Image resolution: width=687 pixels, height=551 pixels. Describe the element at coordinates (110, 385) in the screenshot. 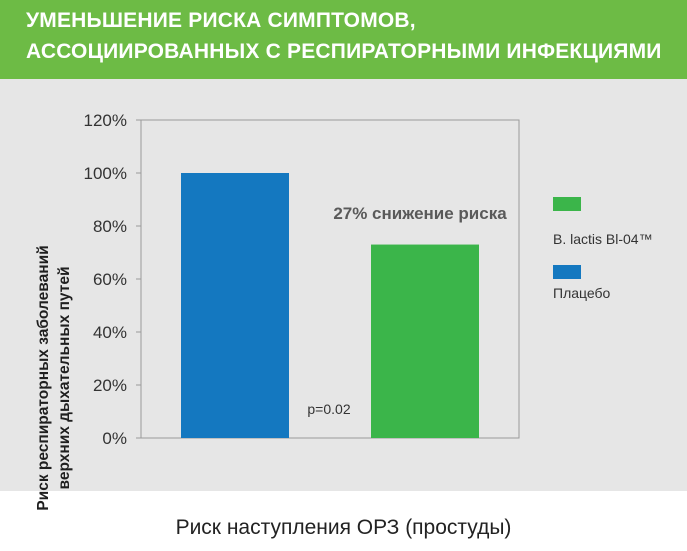

I see `y-tick-label-20: 20%` at that location.